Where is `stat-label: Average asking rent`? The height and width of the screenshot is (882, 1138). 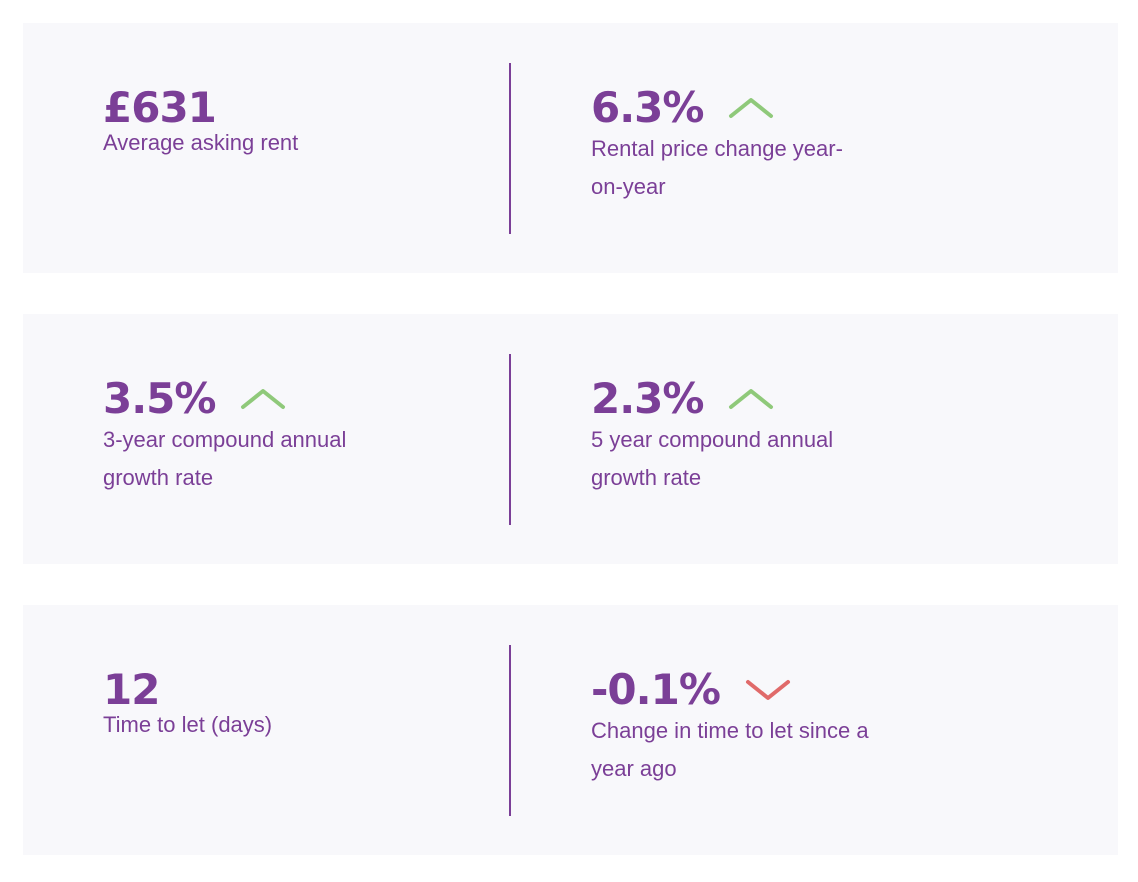 stat-label: Average asking rent is located at coordinates (201, 142).